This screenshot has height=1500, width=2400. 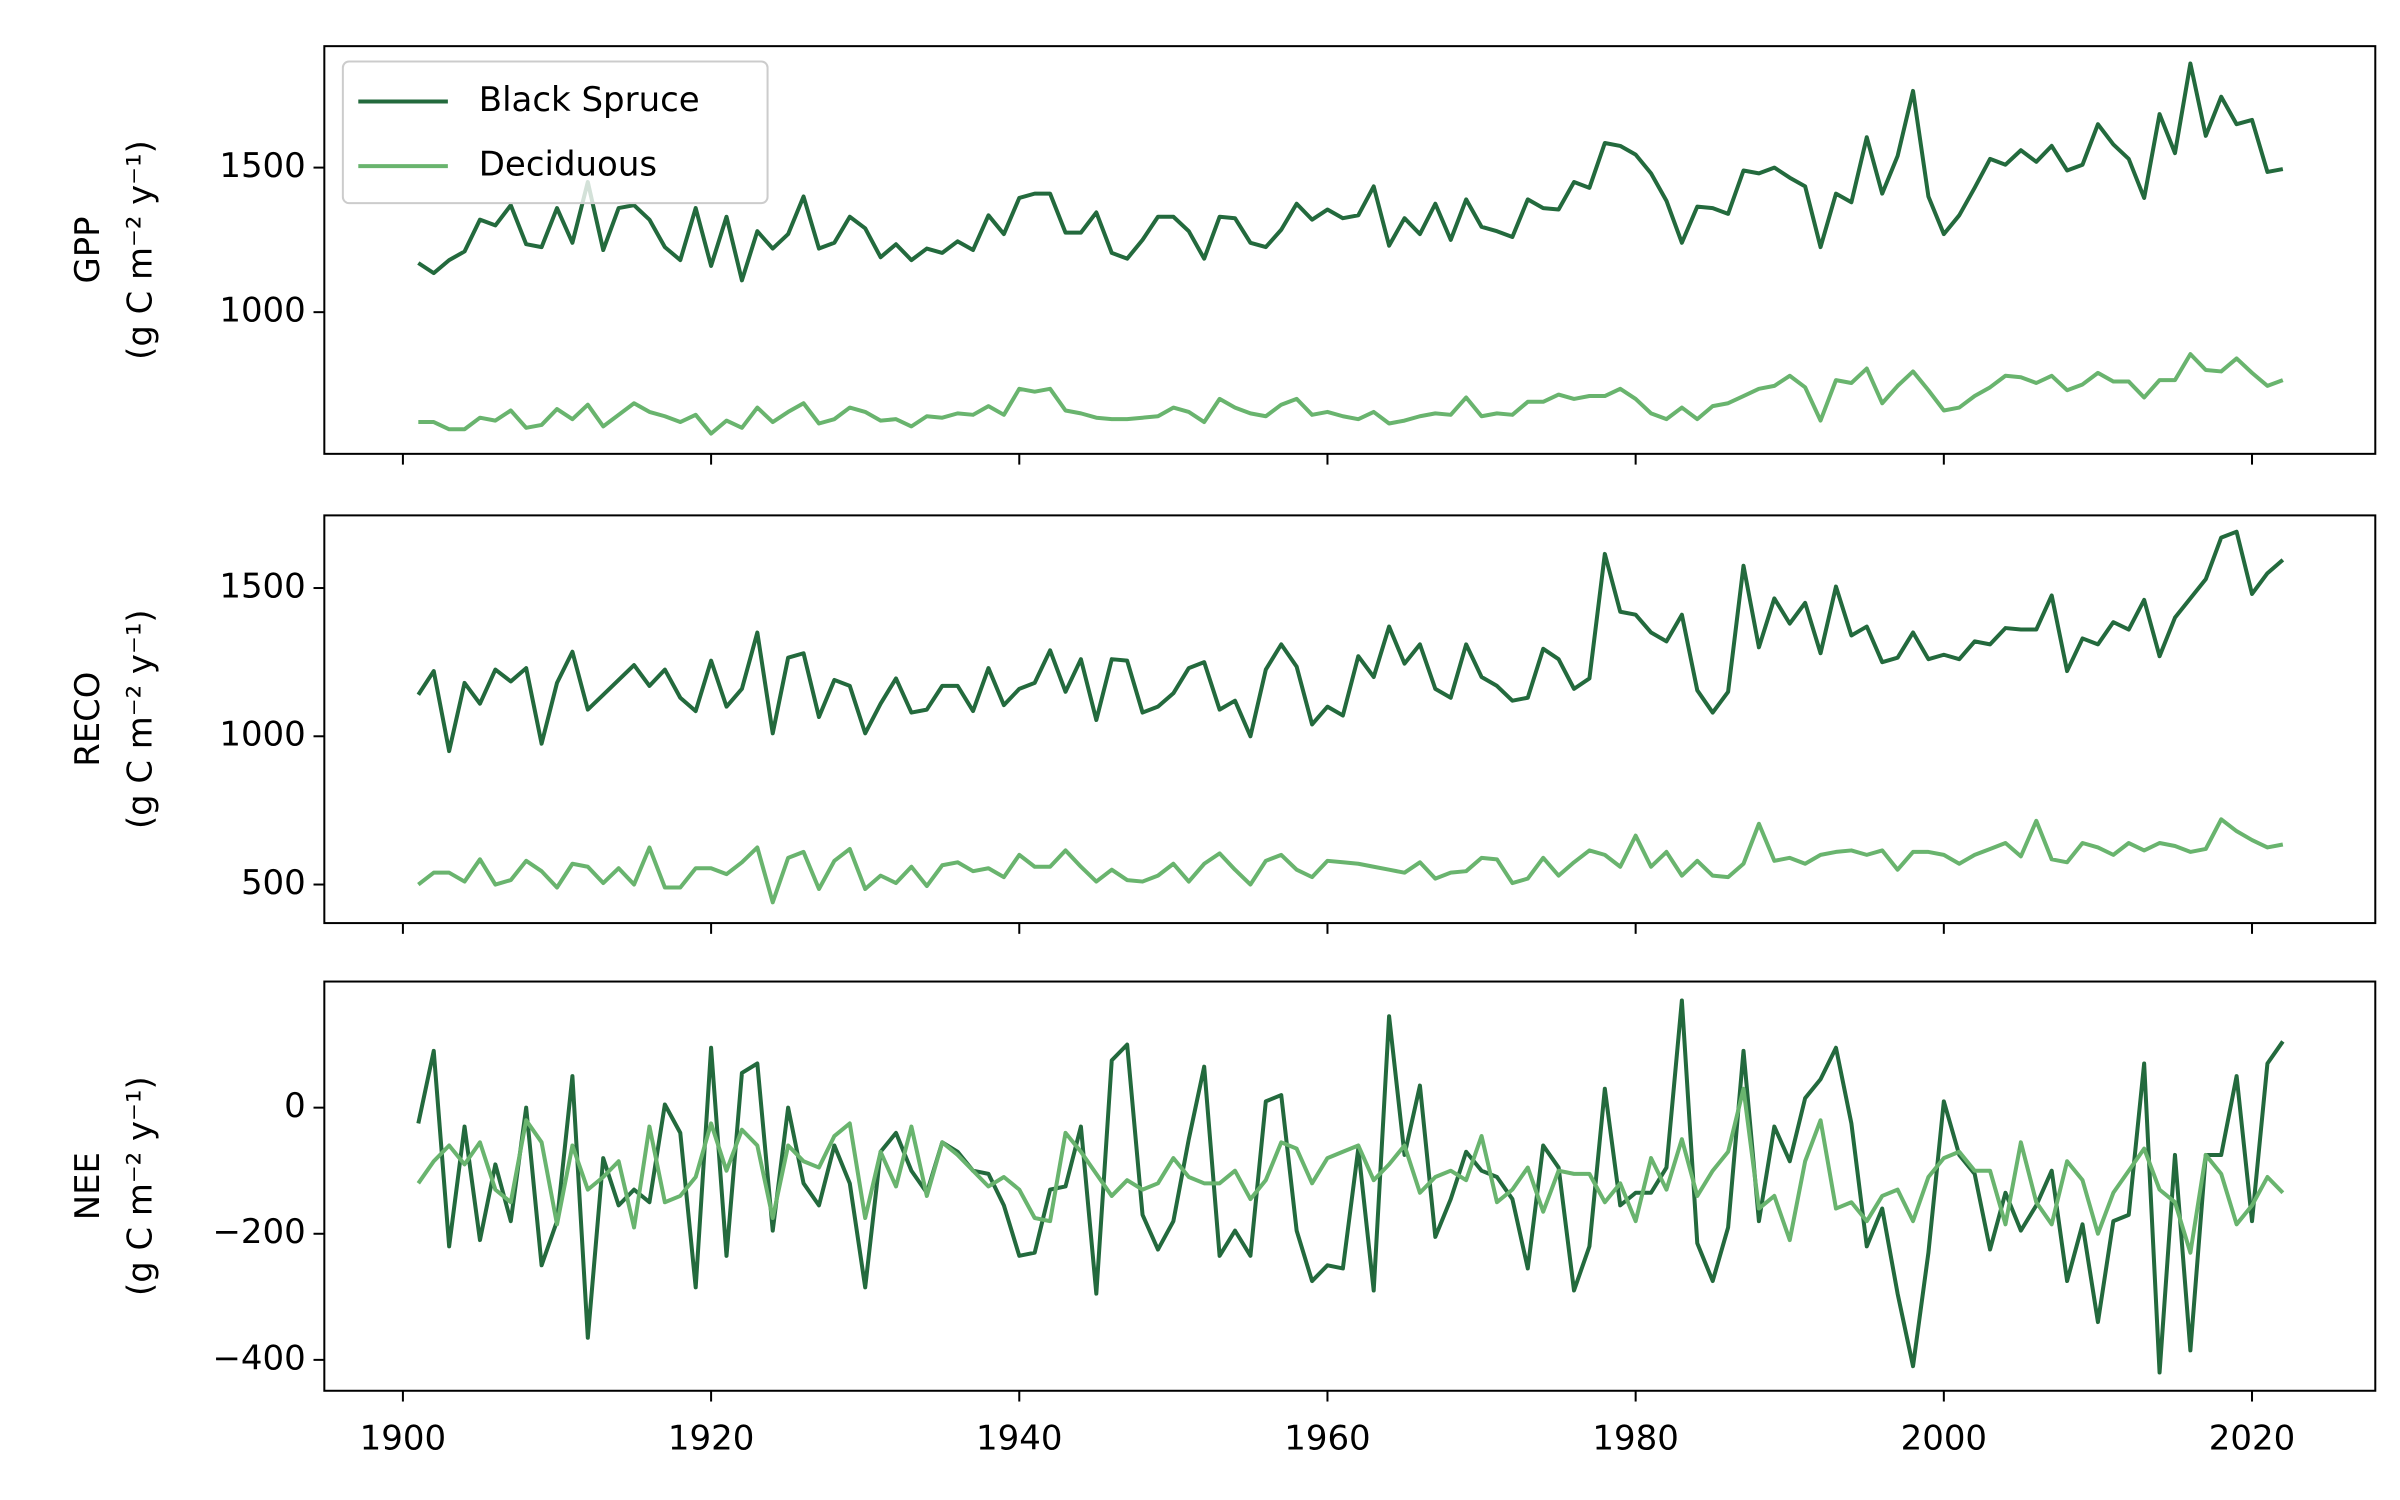 What do you see at coordinates (1635, 1438) in the screenshot?
I see `x-tick-label: 1980` at bounding box center [1635, 1438].